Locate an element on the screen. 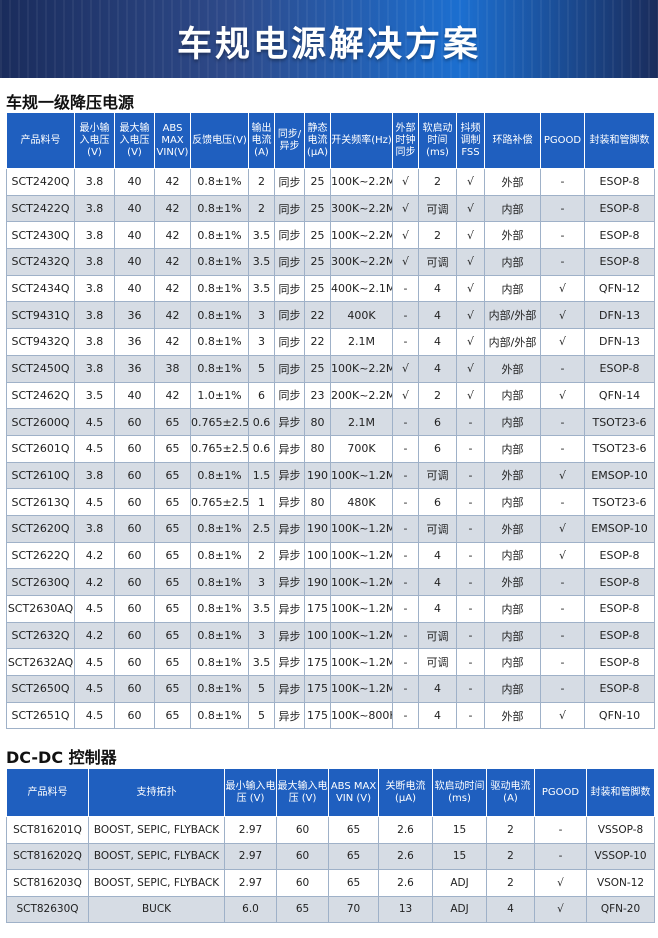  column-header: 同步/异步 is located at coordinates (289, 140).